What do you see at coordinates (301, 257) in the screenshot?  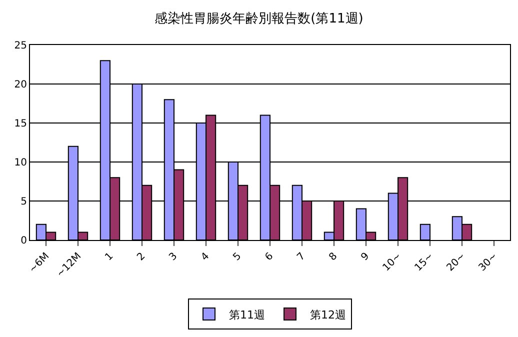 I see `x-tick-label: 7` at bounding box center [301, 257].